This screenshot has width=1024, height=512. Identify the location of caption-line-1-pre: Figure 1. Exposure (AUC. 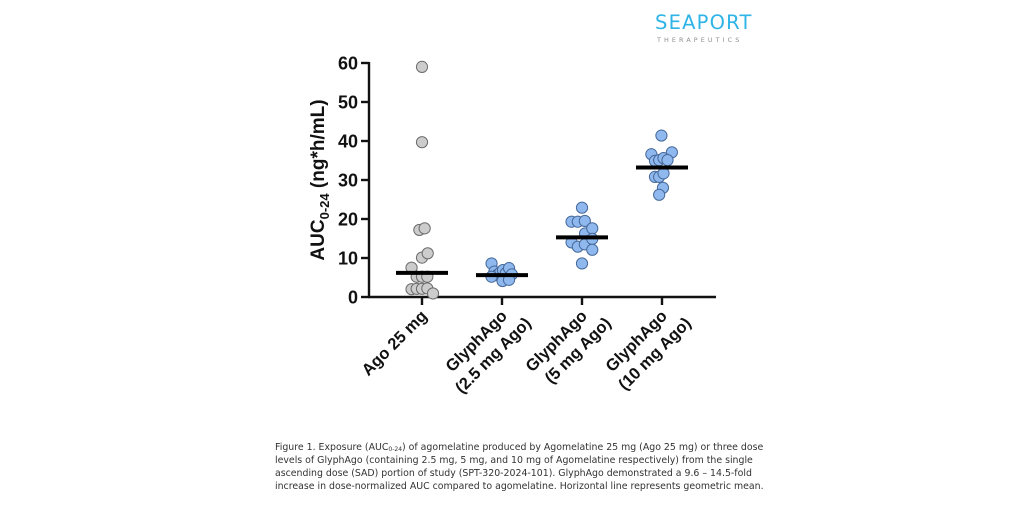
(332, 447).